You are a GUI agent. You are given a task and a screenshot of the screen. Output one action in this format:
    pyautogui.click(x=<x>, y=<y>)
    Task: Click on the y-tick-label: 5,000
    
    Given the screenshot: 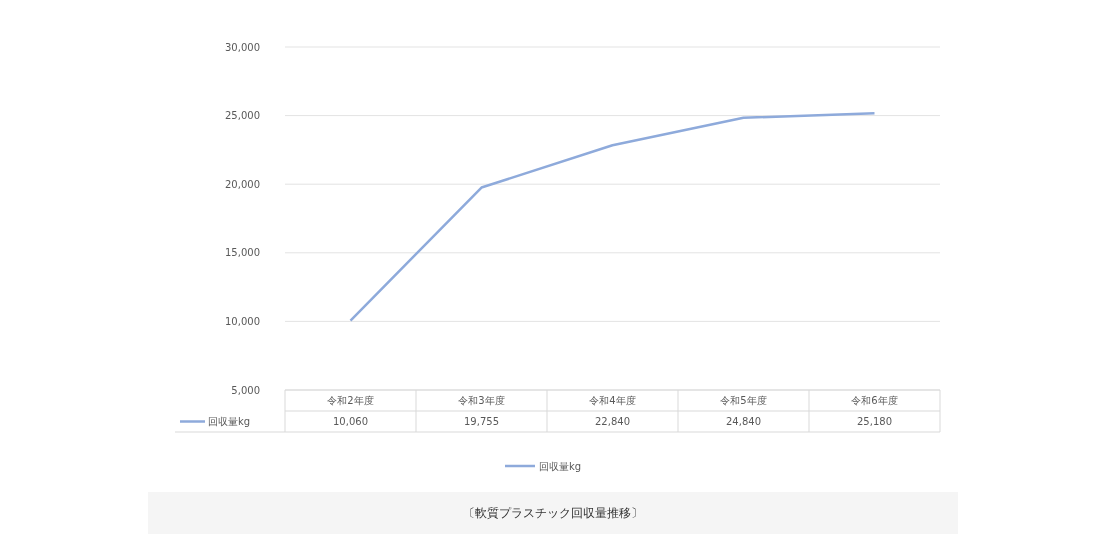 What is the action you would take?
    pyautogui.click(x=245, y=390)
    